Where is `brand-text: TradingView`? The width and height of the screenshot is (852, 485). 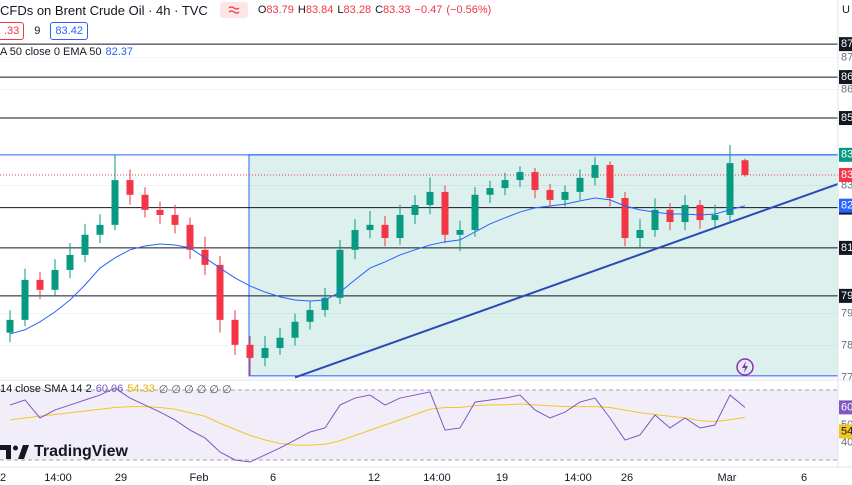
brand-text: TradingView is located at coordinates (81, 451).